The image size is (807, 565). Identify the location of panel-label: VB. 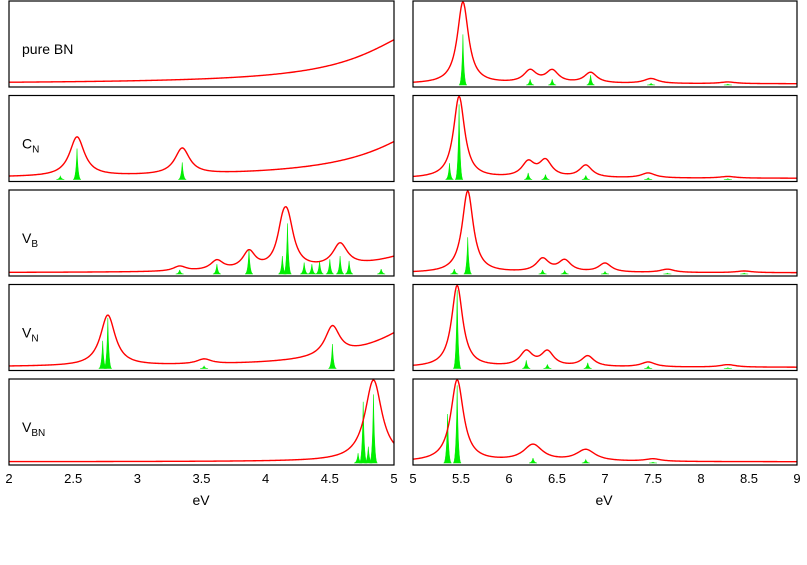
(30, 240).